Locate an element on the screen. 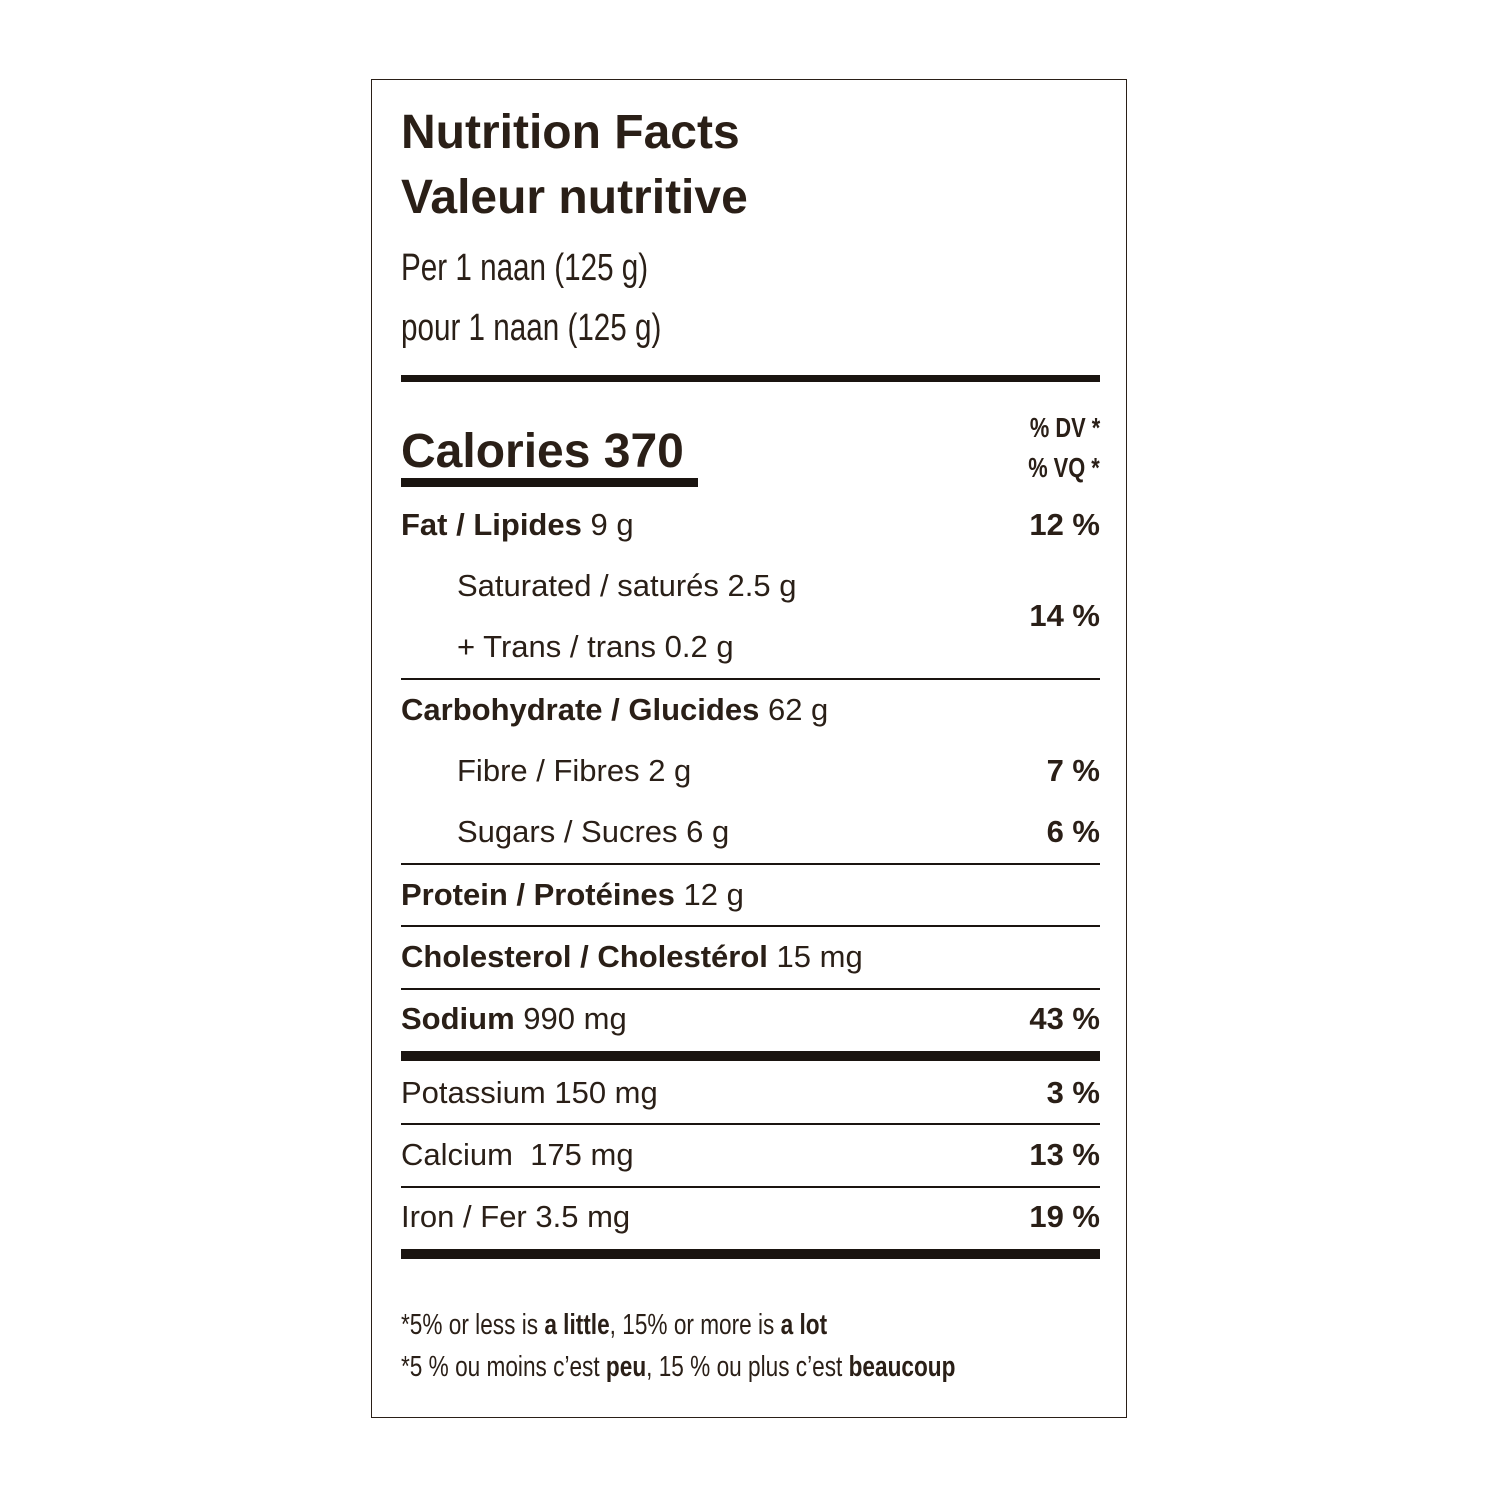 The height and width of the screenshot is (1500, 1500). footnote-text: *5% or less is is located at coordinates (473, 1325).